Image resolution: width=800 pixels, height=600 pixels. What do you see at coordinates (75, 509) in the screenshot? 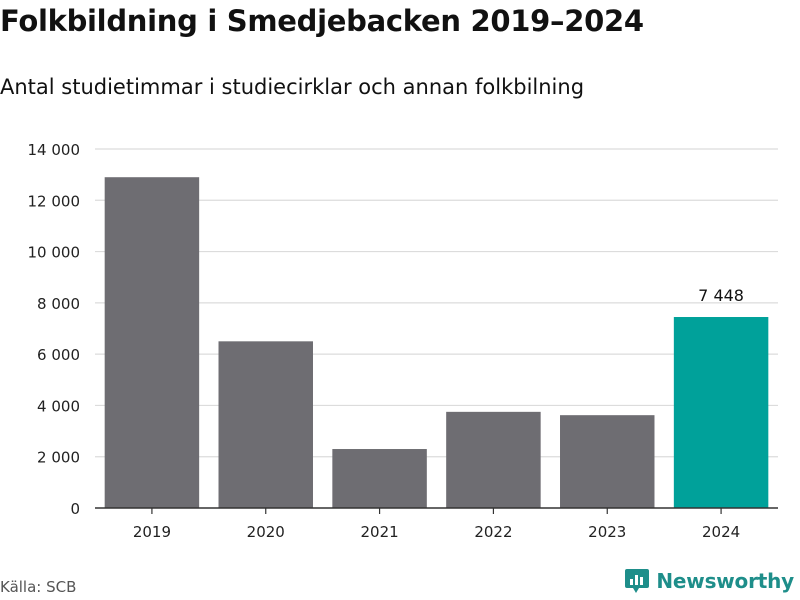
I see `y-tick-label: 0` at bounding box center [75, 509].